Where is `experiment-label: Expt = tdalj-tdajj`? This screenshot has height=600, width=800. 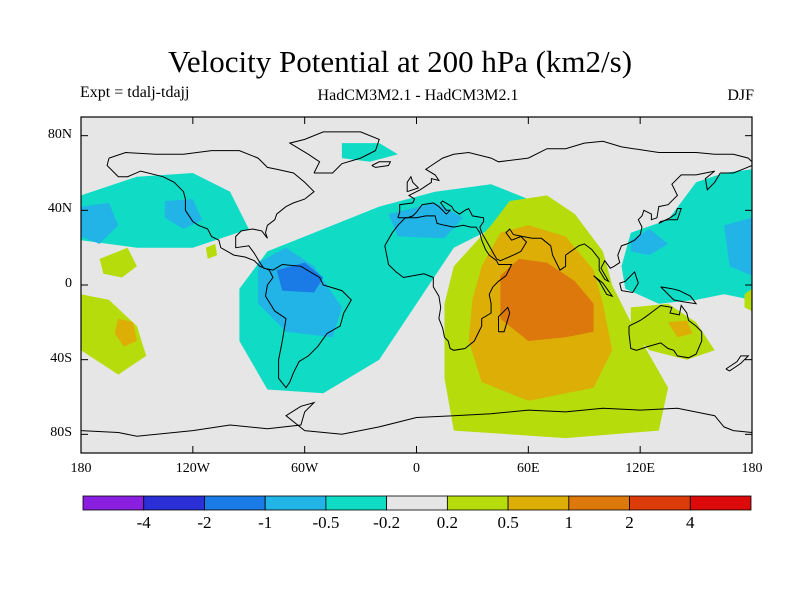 experiment-label: Expt = tdalj-tdajj is located at coordinates (135, 92).